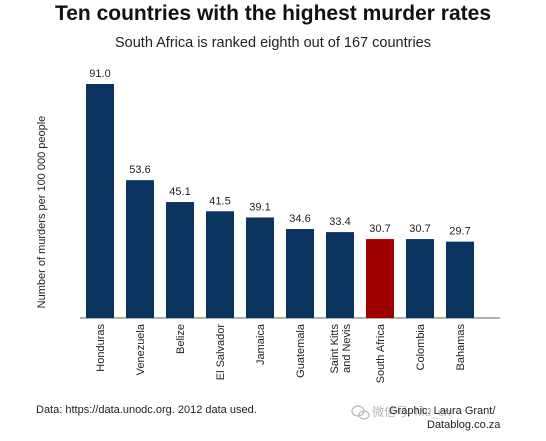 This screenshot has height=441, width=546. I want to click on category-label: Saint Kittsand Nevis, so click(341, 349).